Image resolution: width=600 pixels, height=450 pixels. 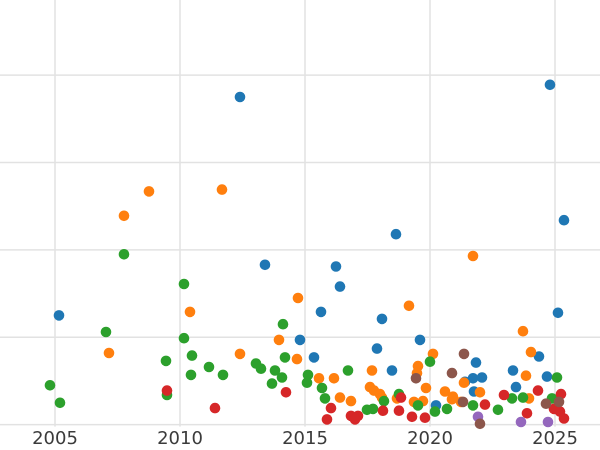 What do you see at coordinates (430, 438) in the screenshot?
I see `x-tick-label: 2020` at bounding box center [430, 438].